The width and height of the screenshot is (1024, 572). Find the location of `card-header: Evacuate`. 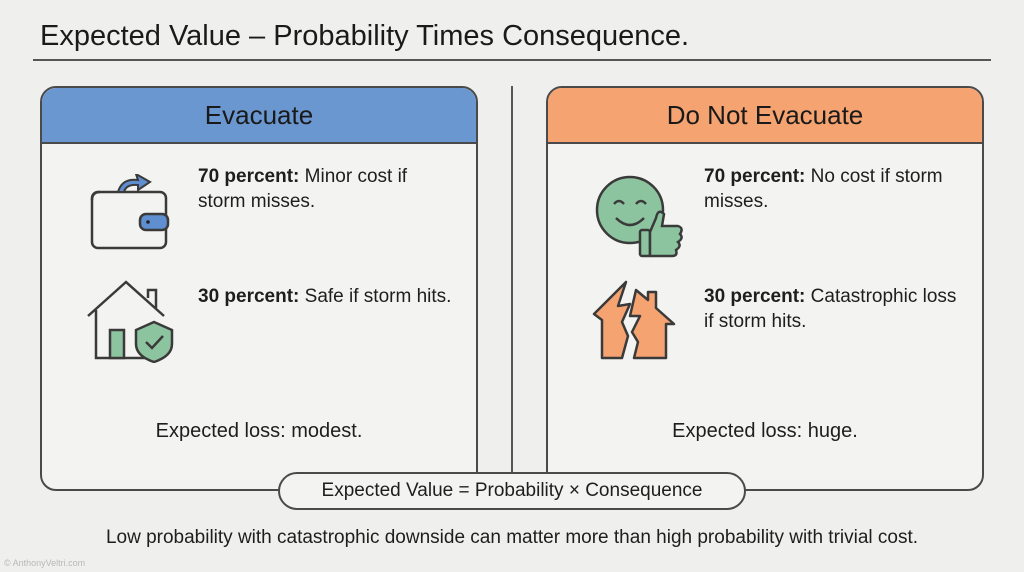

card-header: Evacuate is located at coordinates (259, 116).